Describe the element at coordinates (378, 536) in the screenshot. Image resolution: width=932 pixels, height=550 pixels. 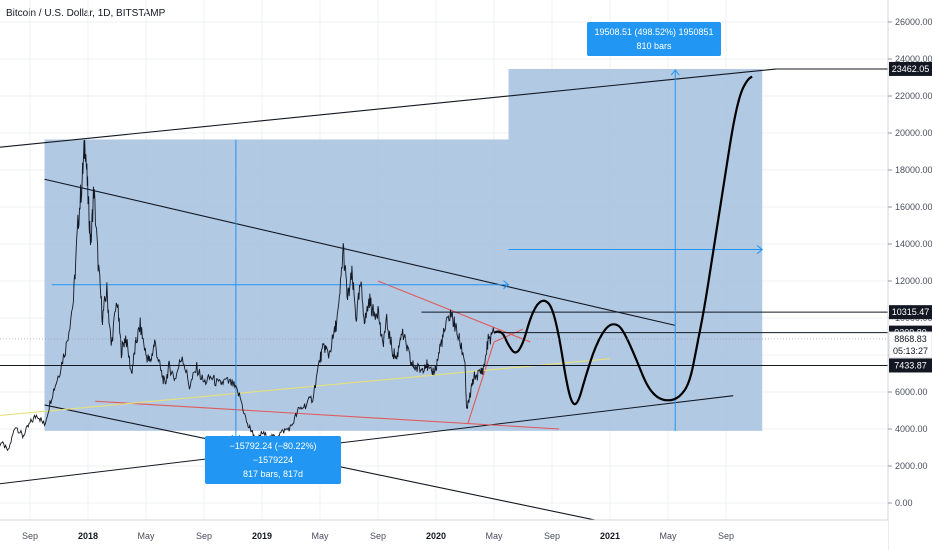
I see `x-tick-label-6: Sep` at that location.